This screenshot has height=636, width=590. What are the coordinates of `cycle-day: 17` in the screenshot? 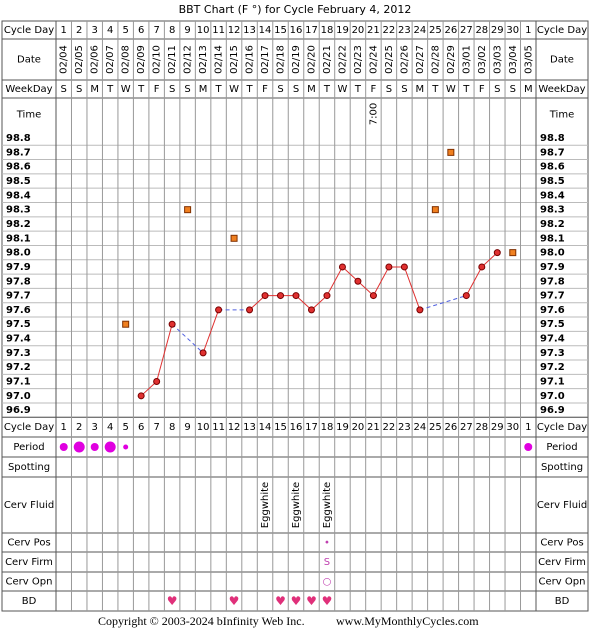 It's located at (311, 427).